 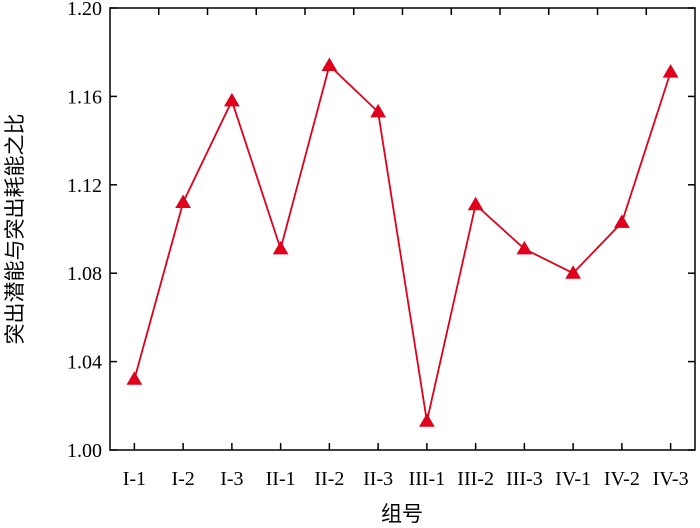 What do you see at coordinates (402, 514) in the screenshot?
I see `x-axis-title: 组号` at bounding box center [402, 514].